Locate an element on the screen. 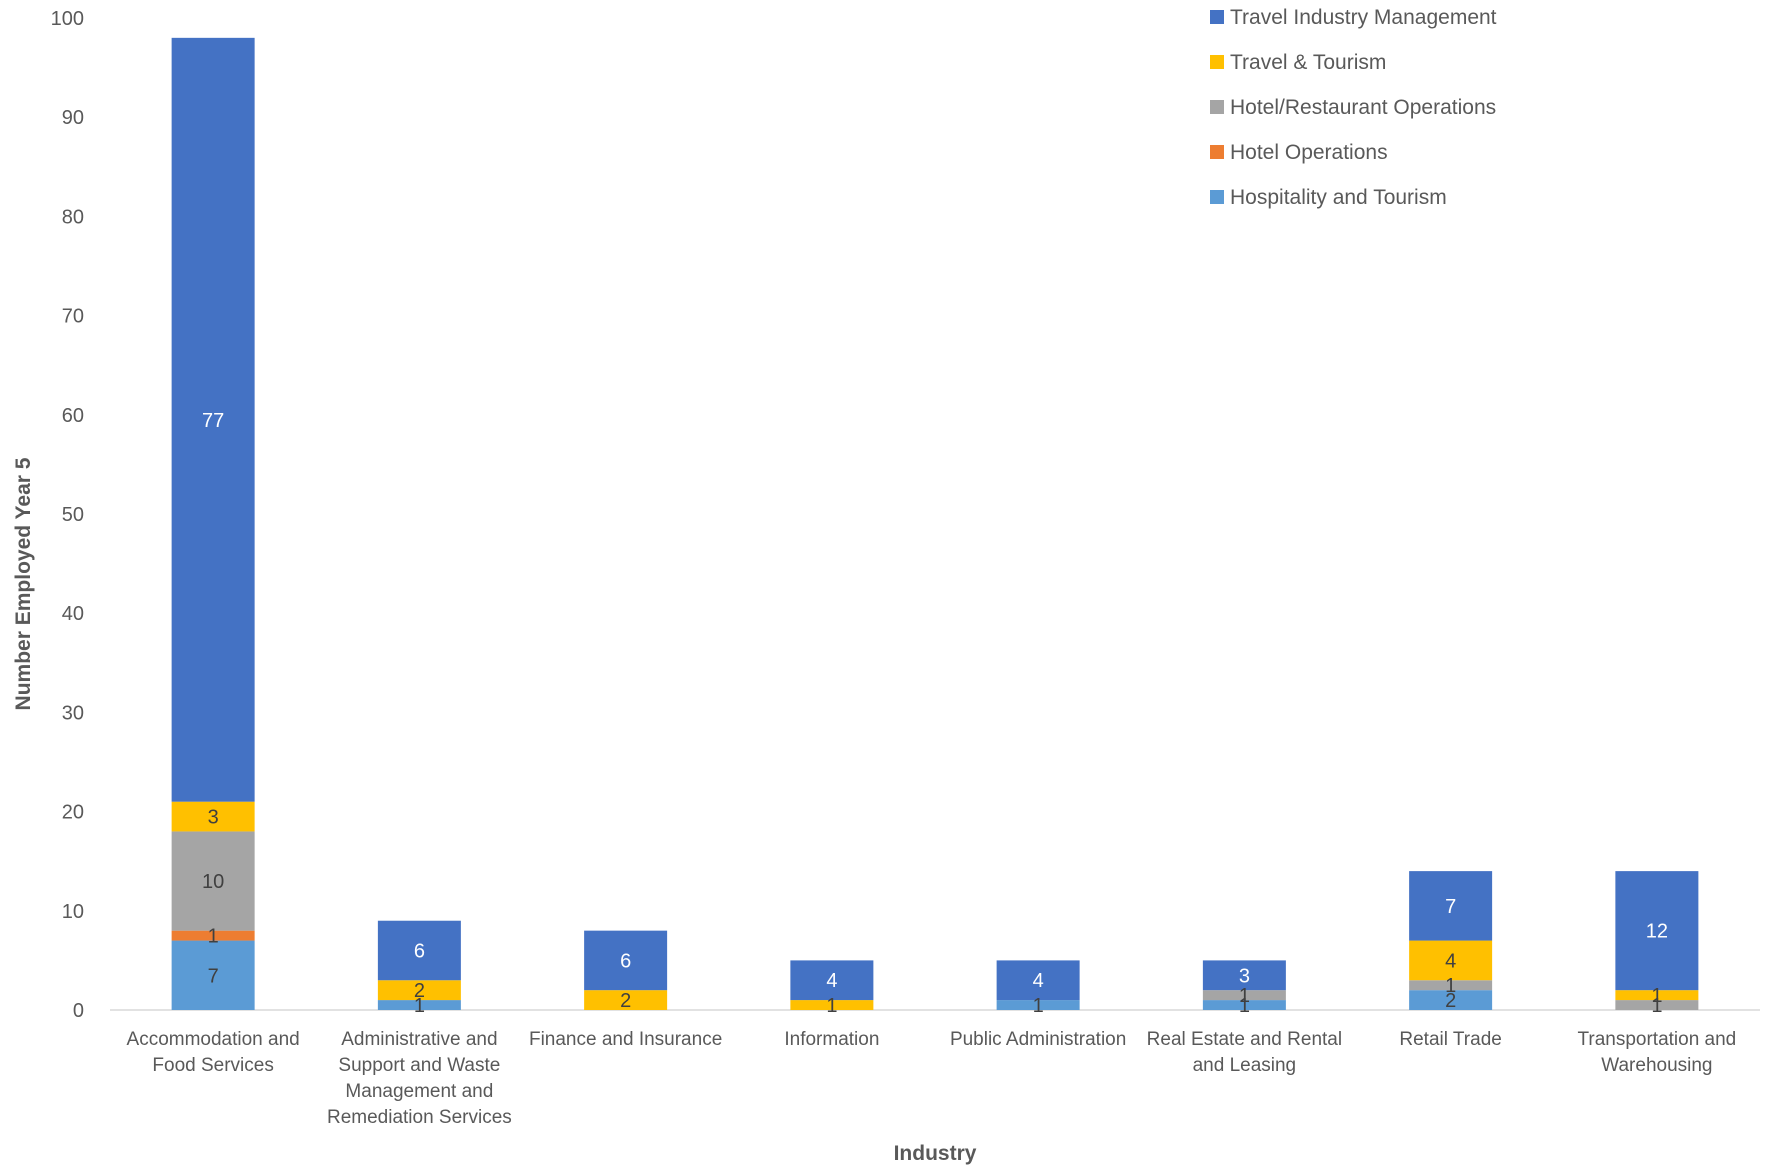 The width and height of the screenshot is (1769, 1169). y-tick-label: 0 is located at coordinates (78, 1011).